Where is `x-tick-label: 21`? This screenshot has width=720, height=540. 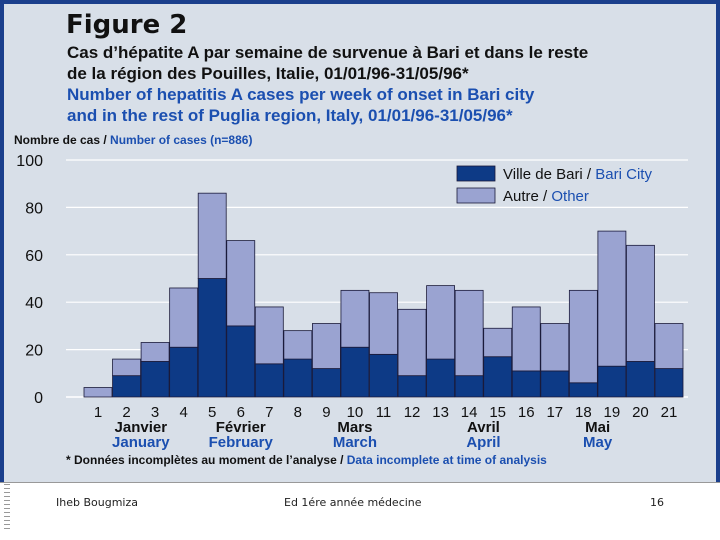 x-tick-label: 21 is located at coordinates (669, 412).